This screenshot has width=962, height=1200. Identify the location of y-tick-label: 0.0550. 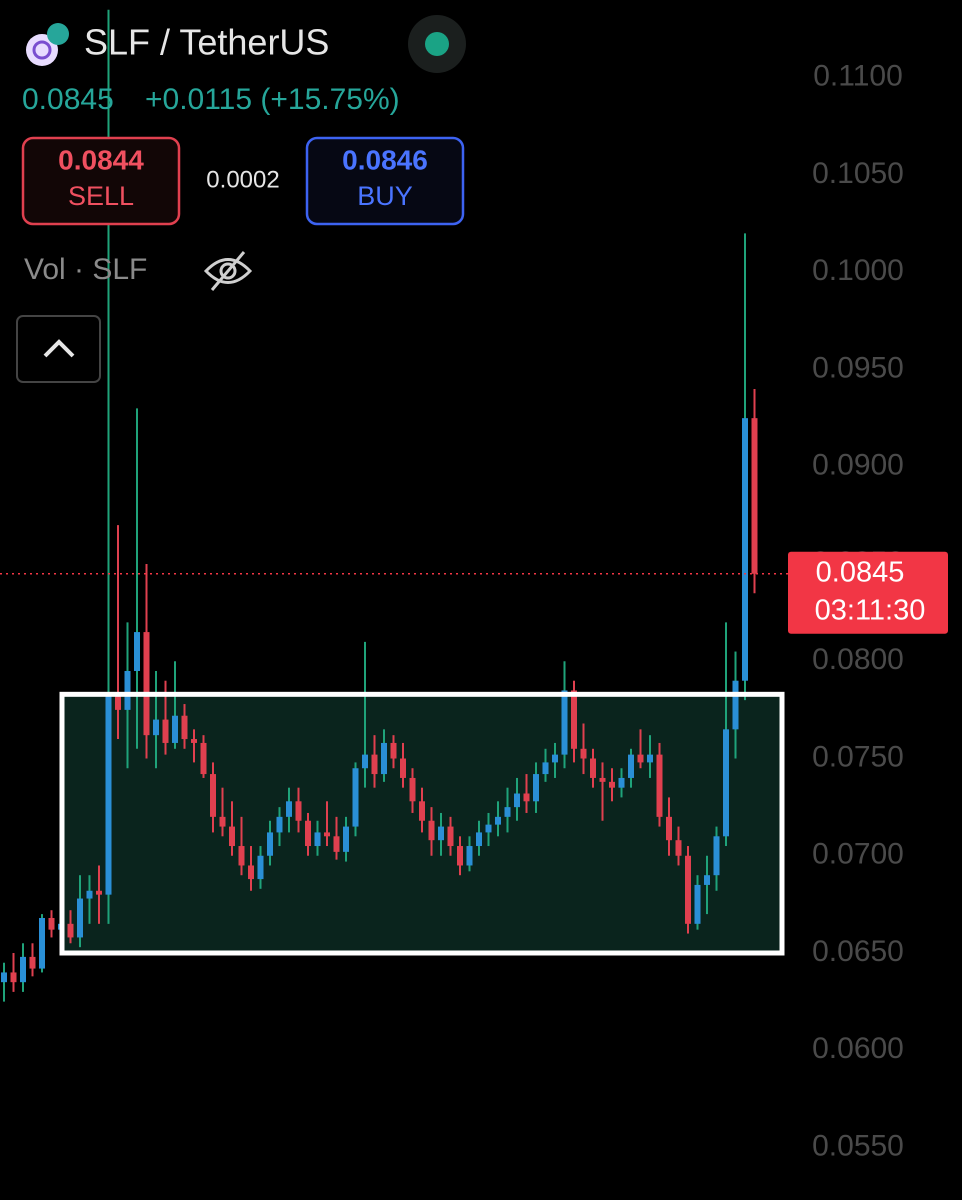
(858, 1145).